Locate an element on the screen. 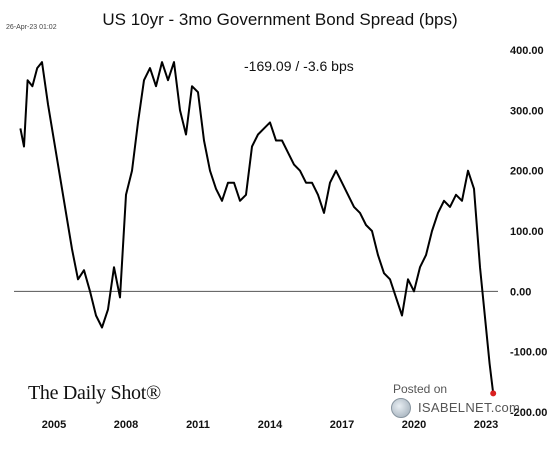 This screenshot has height=460, width=560. y-tick-label--100.00: -100.00 is located at coordinates (528, 353).